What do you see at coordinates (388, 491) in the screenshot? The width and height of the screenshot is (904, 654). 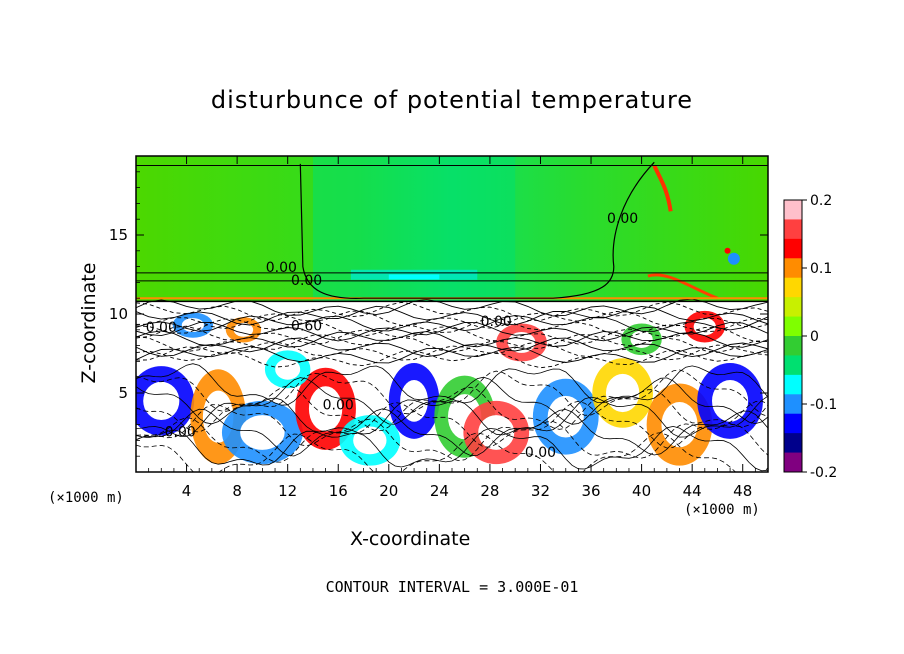 I see `x-tick-label: 20` at bounding box center [388, 491].